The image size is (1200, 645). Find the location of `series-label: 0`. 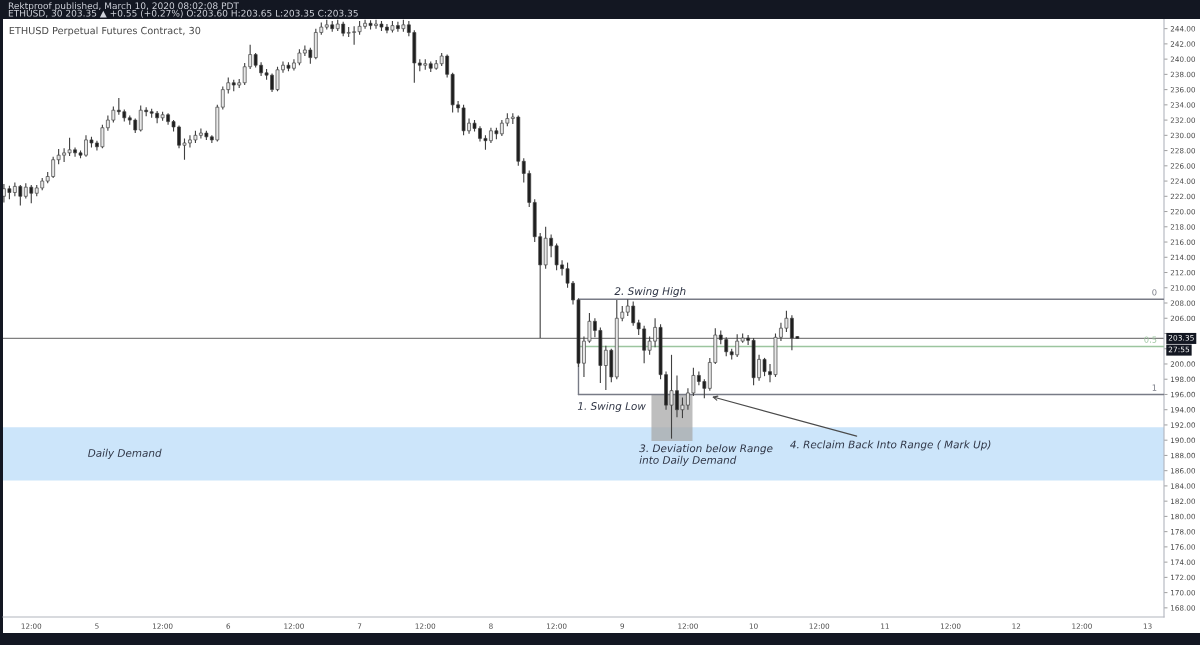

series-label: 0 is located at coordinates (1154, 292).